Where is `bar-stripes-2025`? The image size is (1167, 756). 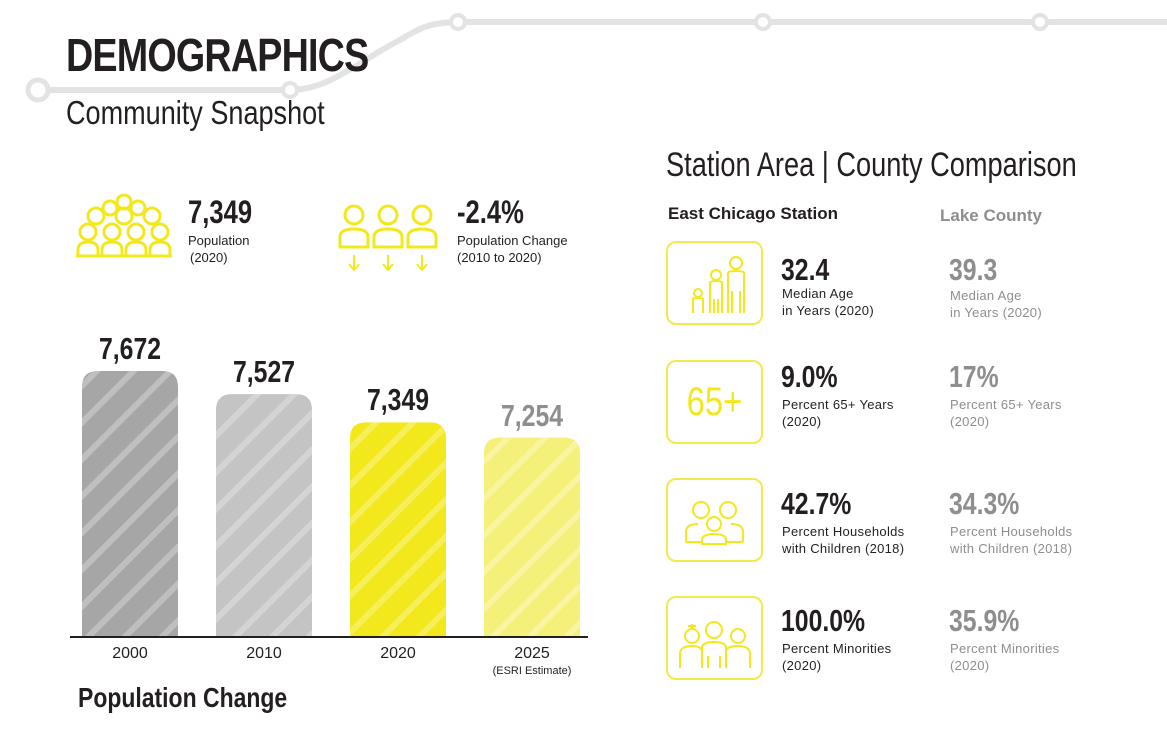 bar-stripes-2025 is located at coordinates (532, 537).